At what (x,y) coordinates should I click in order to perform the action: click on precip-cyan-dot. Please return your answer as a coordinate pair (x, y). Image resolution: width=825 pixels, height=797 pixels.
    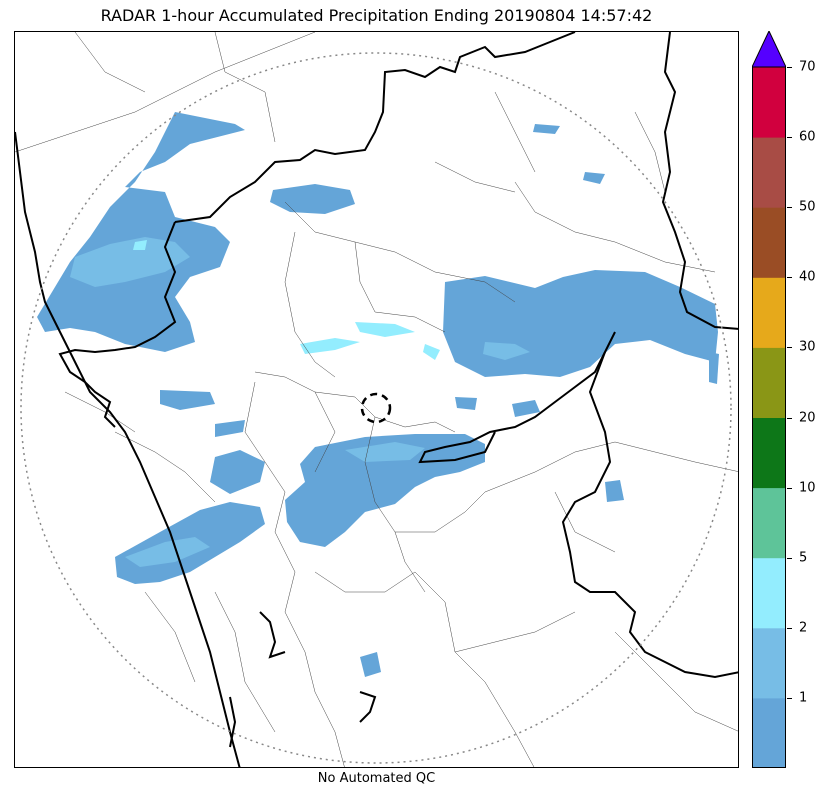
    Looking at the image, I should click on (140, 245).